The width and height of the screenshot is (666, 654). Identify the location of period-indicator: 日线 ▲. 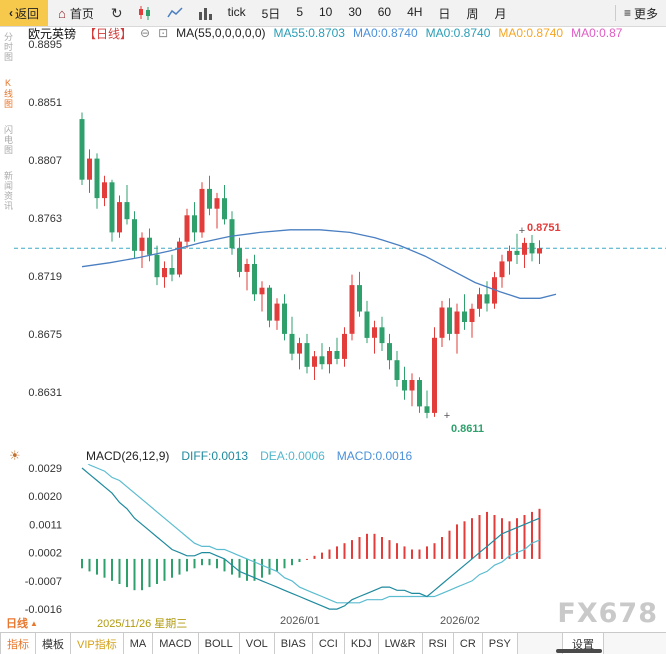
(22, 623).